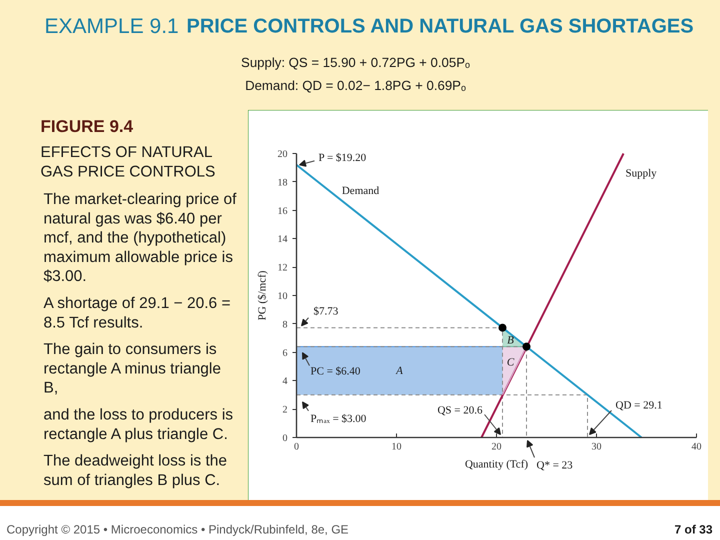 The width and height of the screenshot is (720, 540). What do you see at coordinates (335, 372) in the screenshot?
I see `annotation: PC = $6.40` at bounding box center [335, 372].